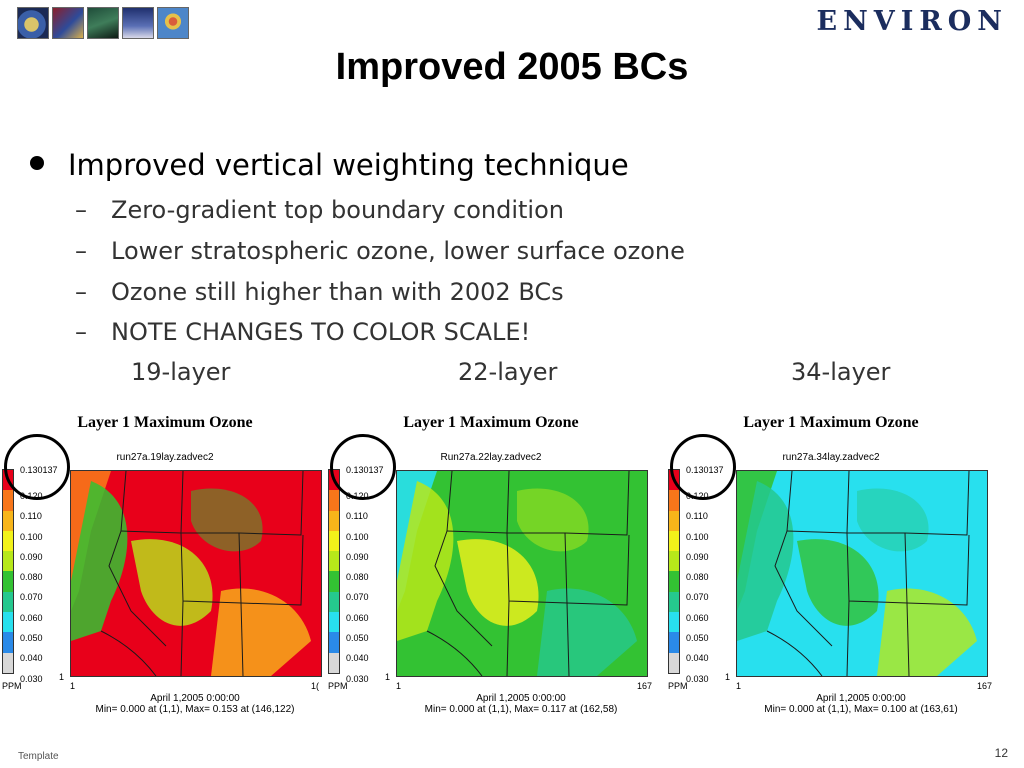 Image resolution: width=1024 pixels, height=768 pixels. Describe the element at coordinates (37, 163) in the screenshot. I see `bullet-dot-icon` at that location.